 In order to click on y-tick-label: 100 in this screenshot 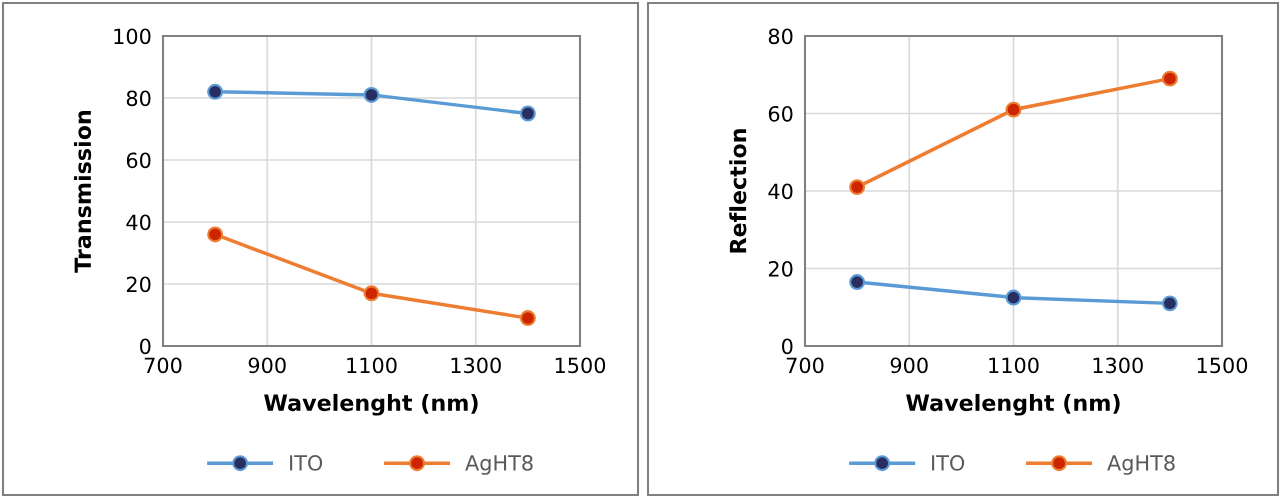, I will do `click(132, 36)`.